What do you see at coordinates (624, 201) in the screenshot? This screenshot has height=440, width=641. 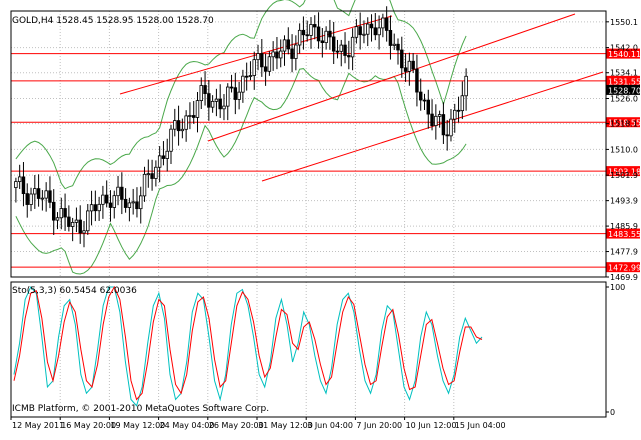 I see `price-tick-label: 1493.9` at bounding box center [624, 201].